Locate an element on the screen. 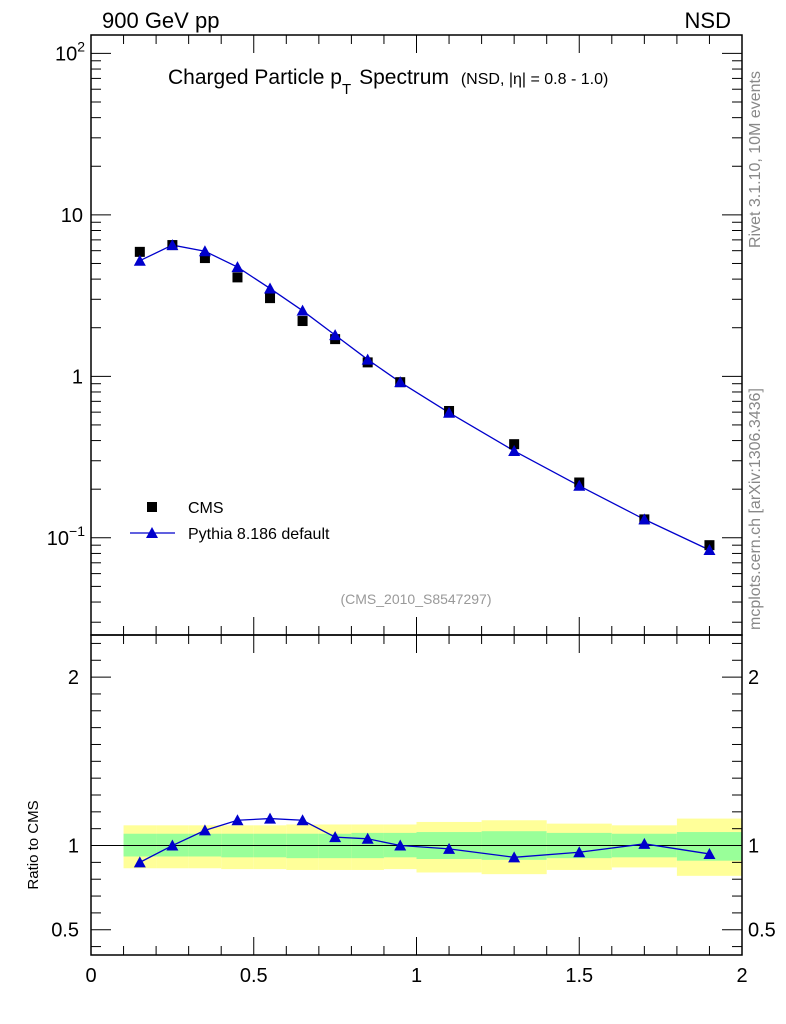 The height and width of the screenshot is (1024, 786). x-tick-label: 0.5 is located at coordinates (254, 976).